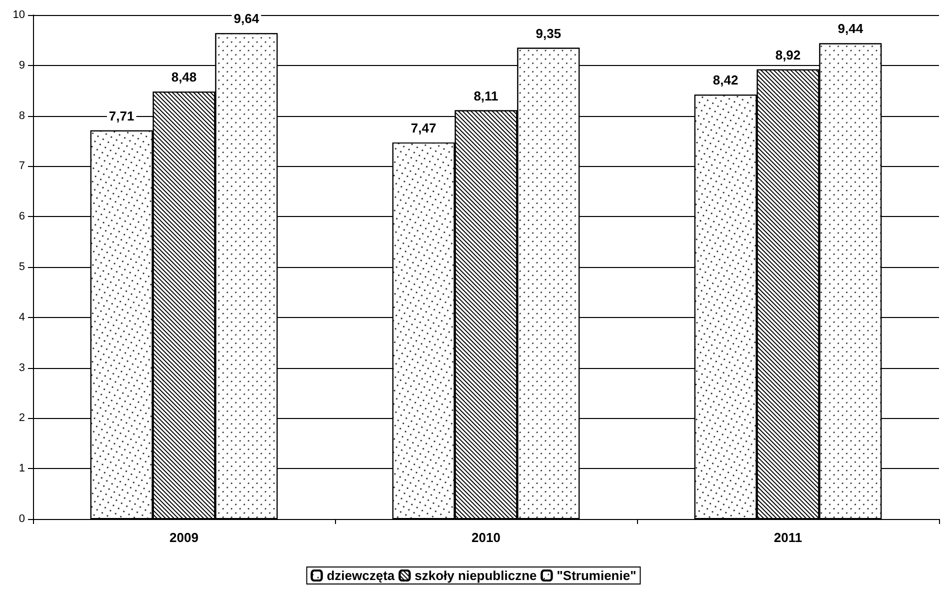 The width and height of the screenshot is (947, 589). Describe the element at coordinates (21, 368) in the screenshot. I see `y-tick-label: 3` at that location.